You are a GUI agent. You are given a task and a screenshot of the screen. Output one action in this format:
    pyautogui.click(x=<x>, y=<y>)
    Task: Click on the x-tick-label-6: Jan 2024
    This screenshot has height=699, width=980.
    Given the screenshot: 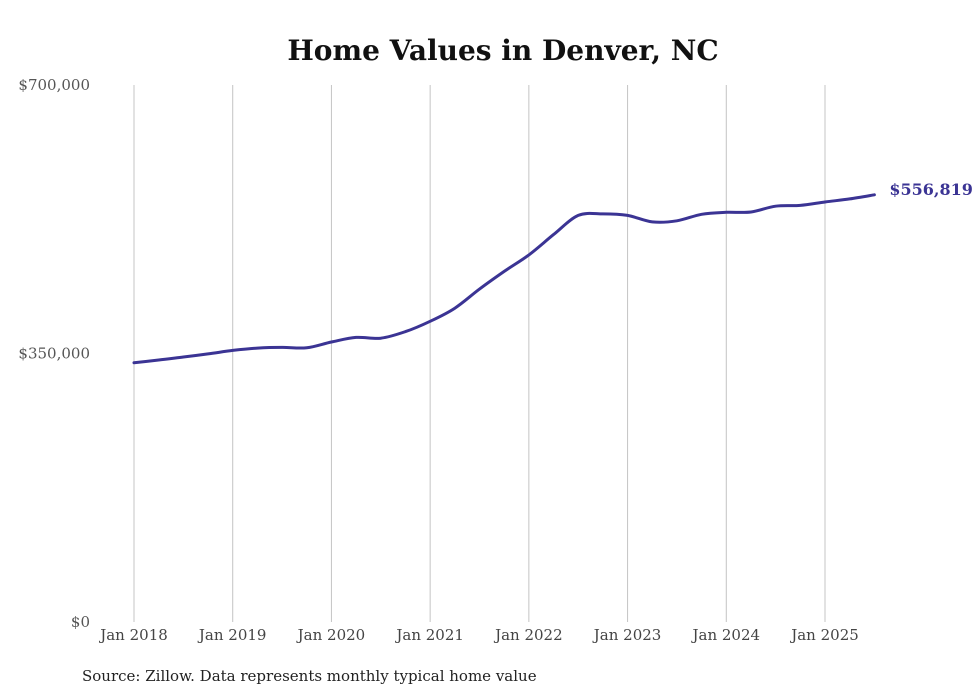 What is the action you would take?
    pyautogui.click(x=726, y=635)
    